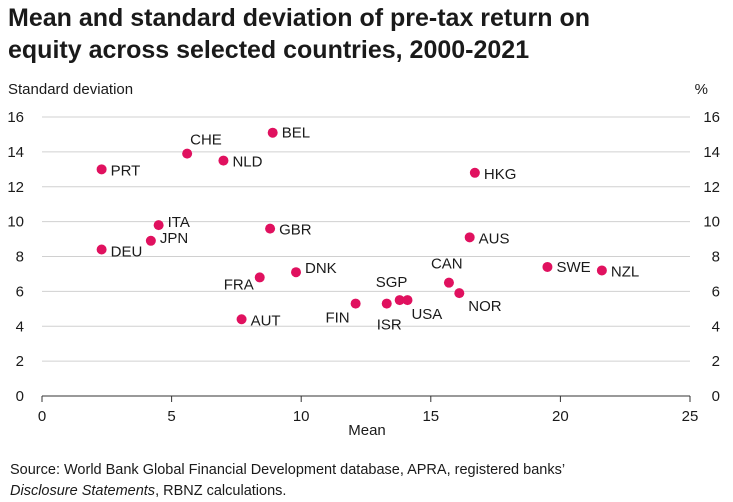 Image resolution: width=733 pixels, height=502 pixels. What do you see at coordinates (399, 300) in the screenshot?
I see `point-sgp` at bounding box center [399, 300].